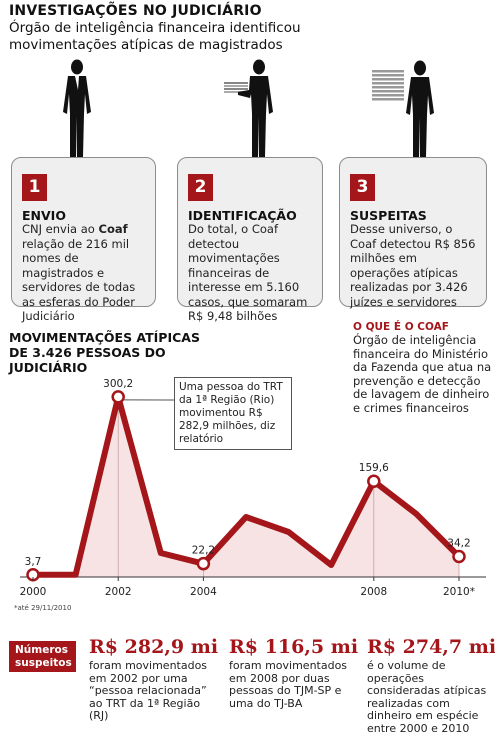 The height and width of the screenshot is (735, 495). What do you see at coordinates (33, 562) in the screenshot?
I see `data-label: 3,7` at bounding box center [33, 562].